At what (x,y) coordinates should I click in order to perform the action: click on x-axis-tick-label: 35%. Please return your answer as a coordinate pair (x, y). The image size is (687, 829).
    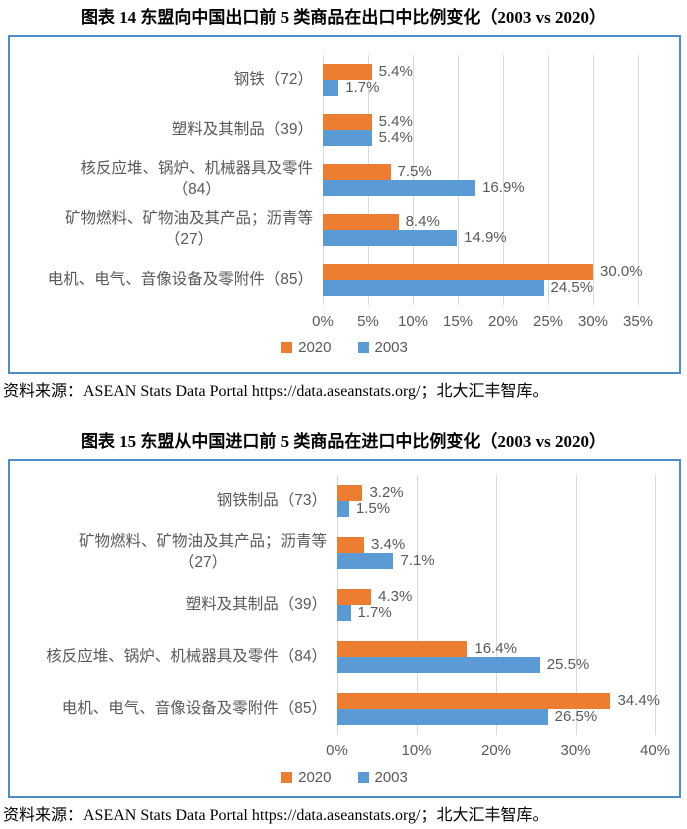
    Looking at the image, I should click on (638, 321).